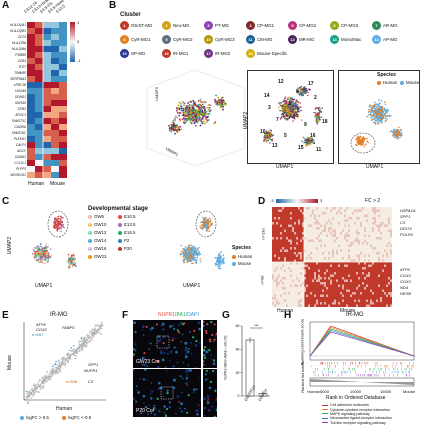 This screenshot has height=427, width=440. Describe the element at coordinates (202, 240) in the screenshot. I see `umap-species-c-plot` at that location.